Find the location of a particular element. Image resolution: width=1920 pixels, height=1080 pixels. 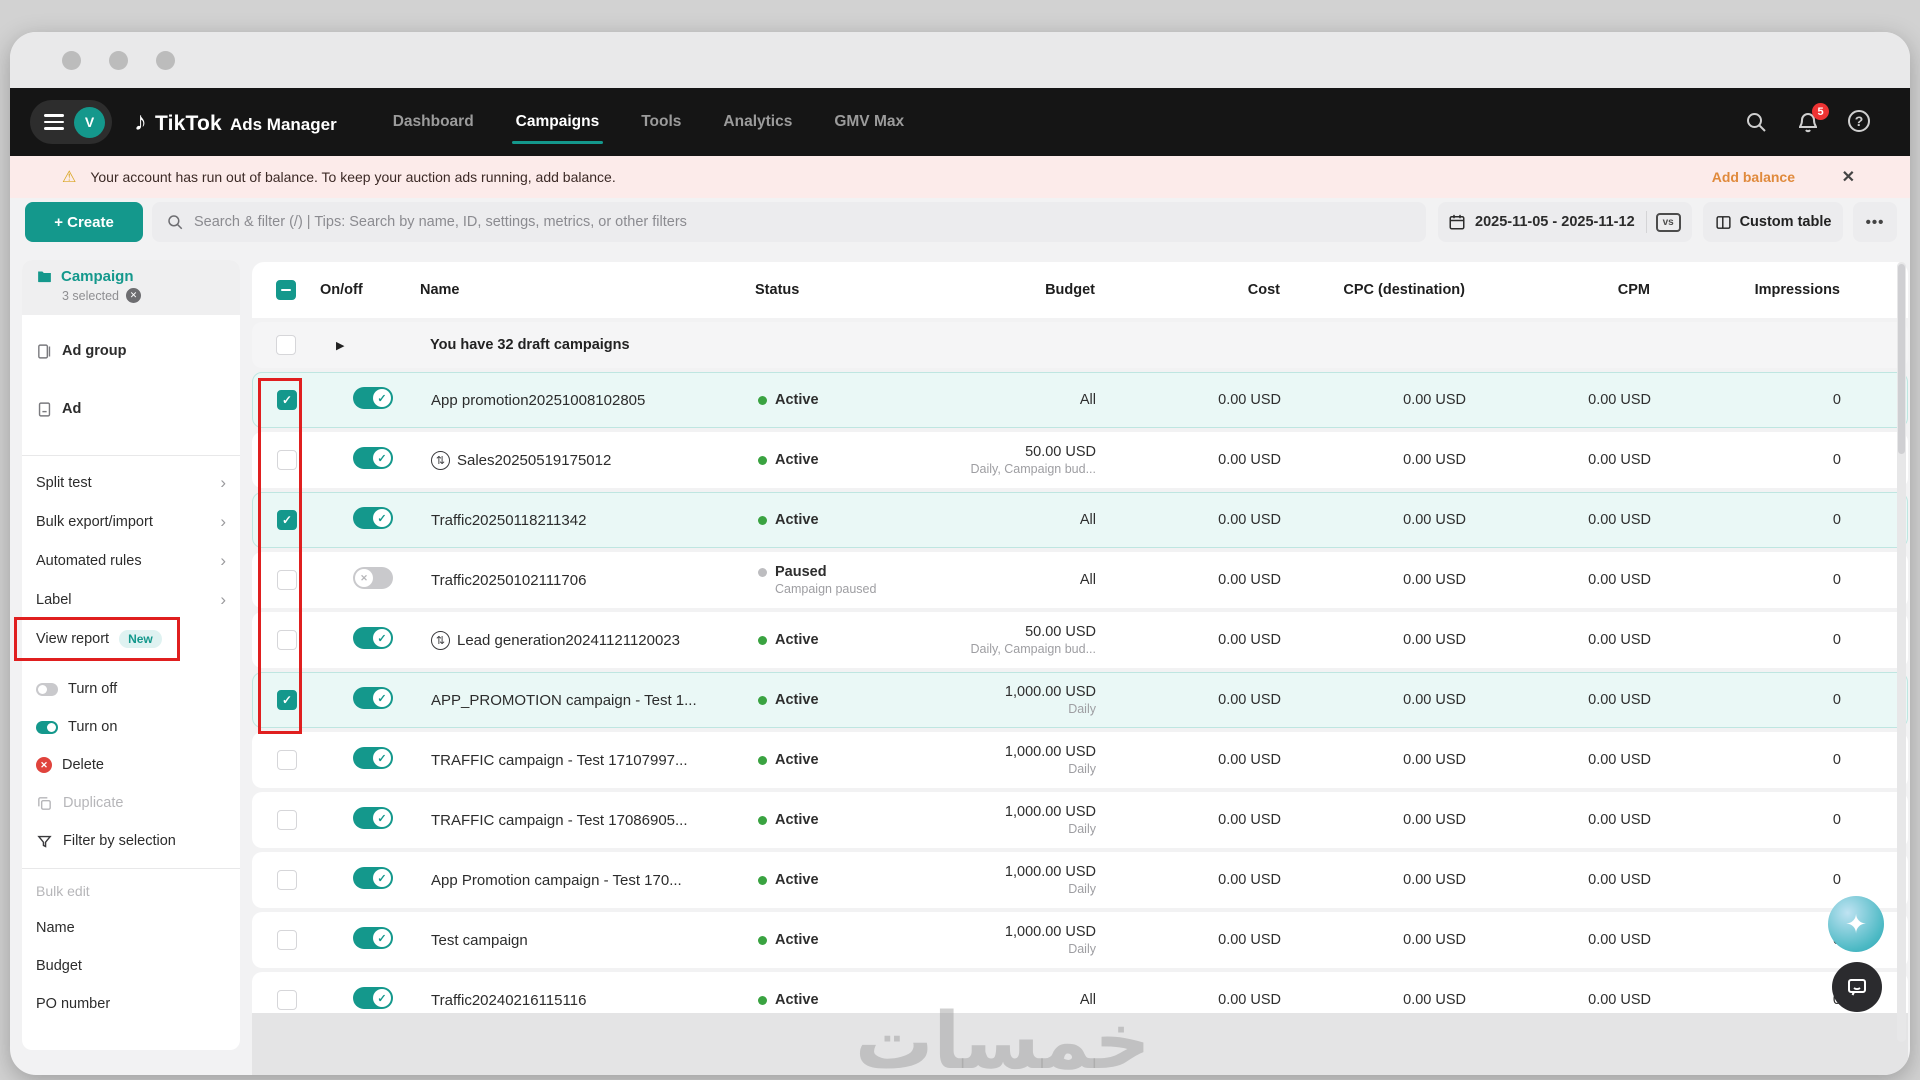

sidebar-item-turn-off: Turn off is located at coordinates (131, 689).